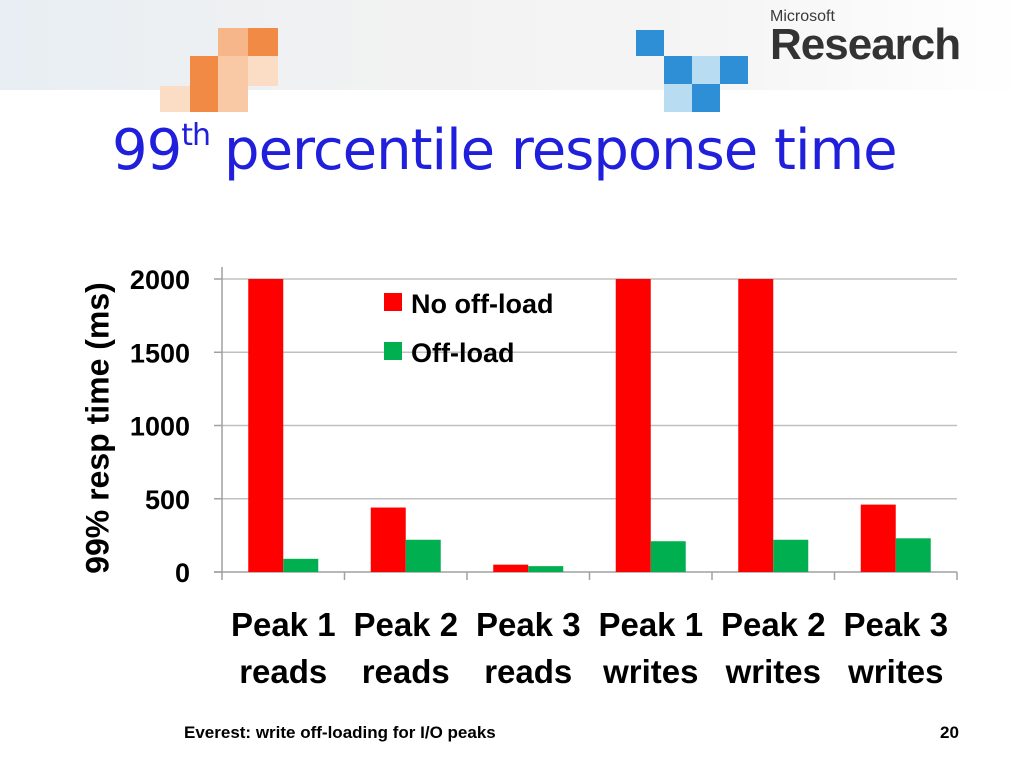 The image size is (1024, 768). I want to click on y-tick-label: 2000, so click(160, 280).